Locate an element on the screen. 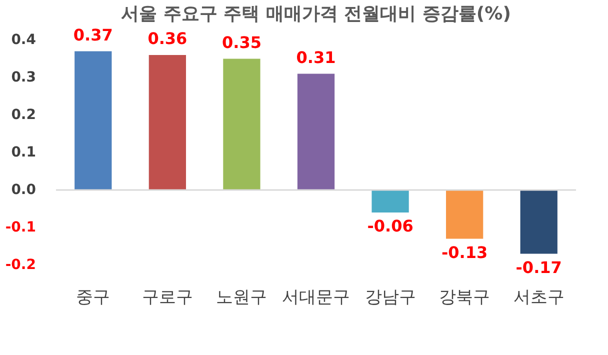  y-tick-label: 0.3 is located at coordinates (23, 78).